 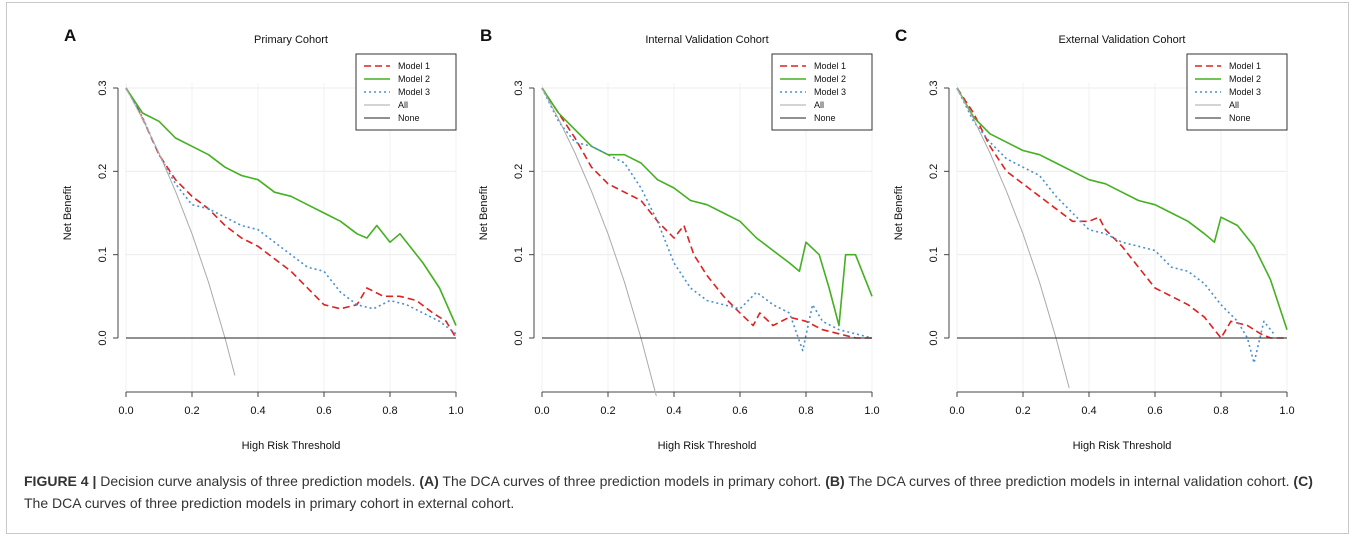 I want to click on caption-label-c: (C), so click(x=1303, y=481).